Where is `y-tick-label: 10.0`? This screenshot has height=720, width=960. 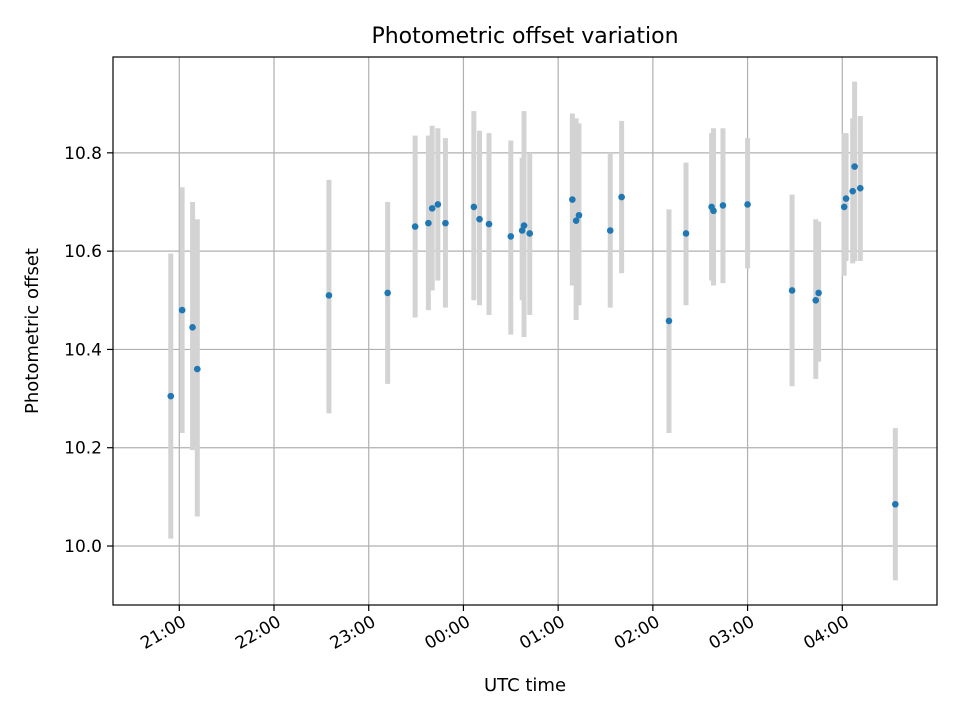
y-tick-label: 10.0 is located at coordinates (83, 547).